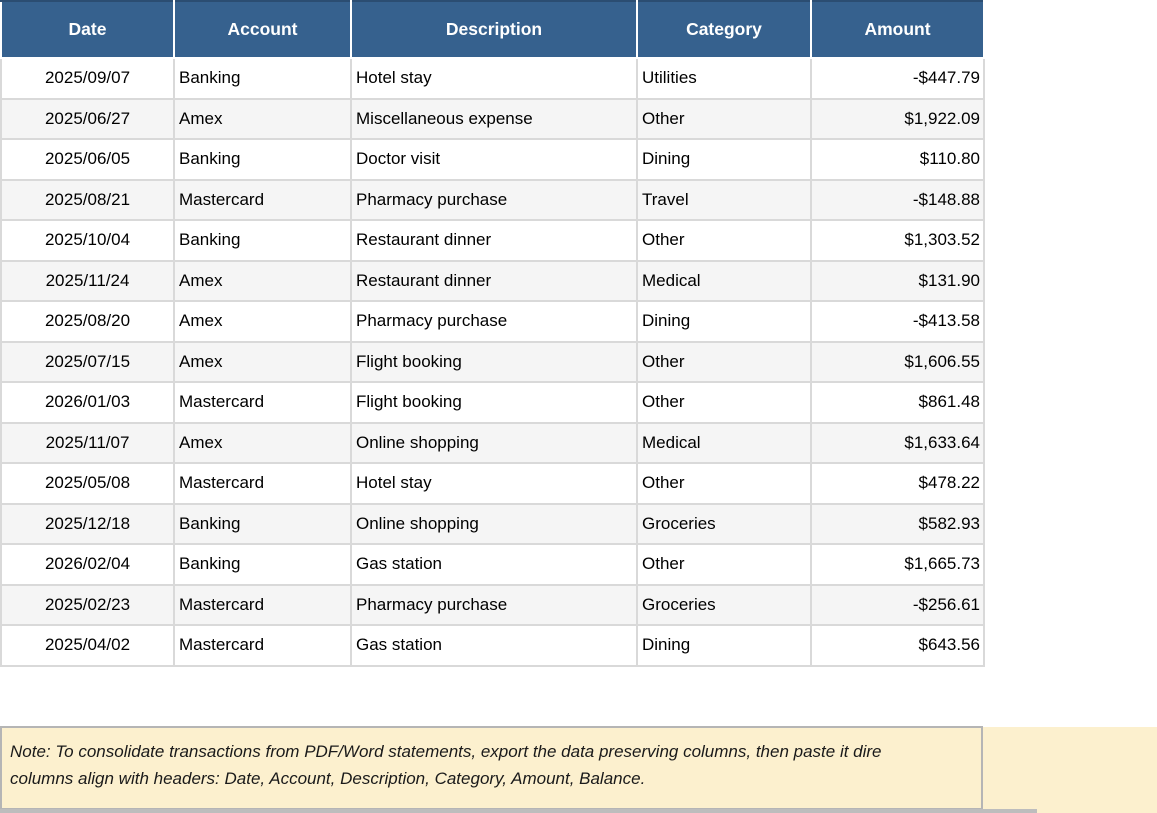  I want to click on cell-amount: $582.93, so click(897, 523).